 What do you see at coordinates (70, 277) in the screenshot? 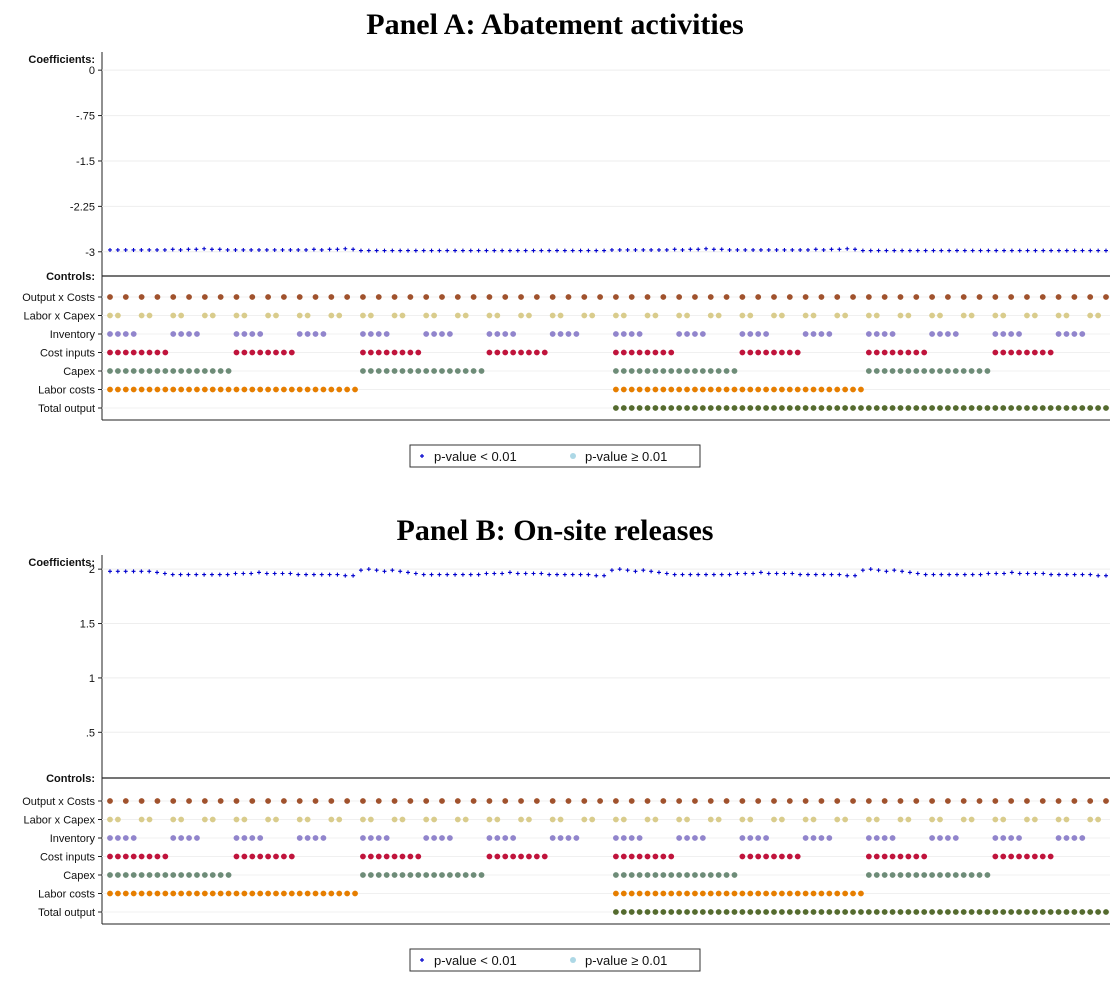
I see `controls-label: Controls:` at bounding box center [70, 277].